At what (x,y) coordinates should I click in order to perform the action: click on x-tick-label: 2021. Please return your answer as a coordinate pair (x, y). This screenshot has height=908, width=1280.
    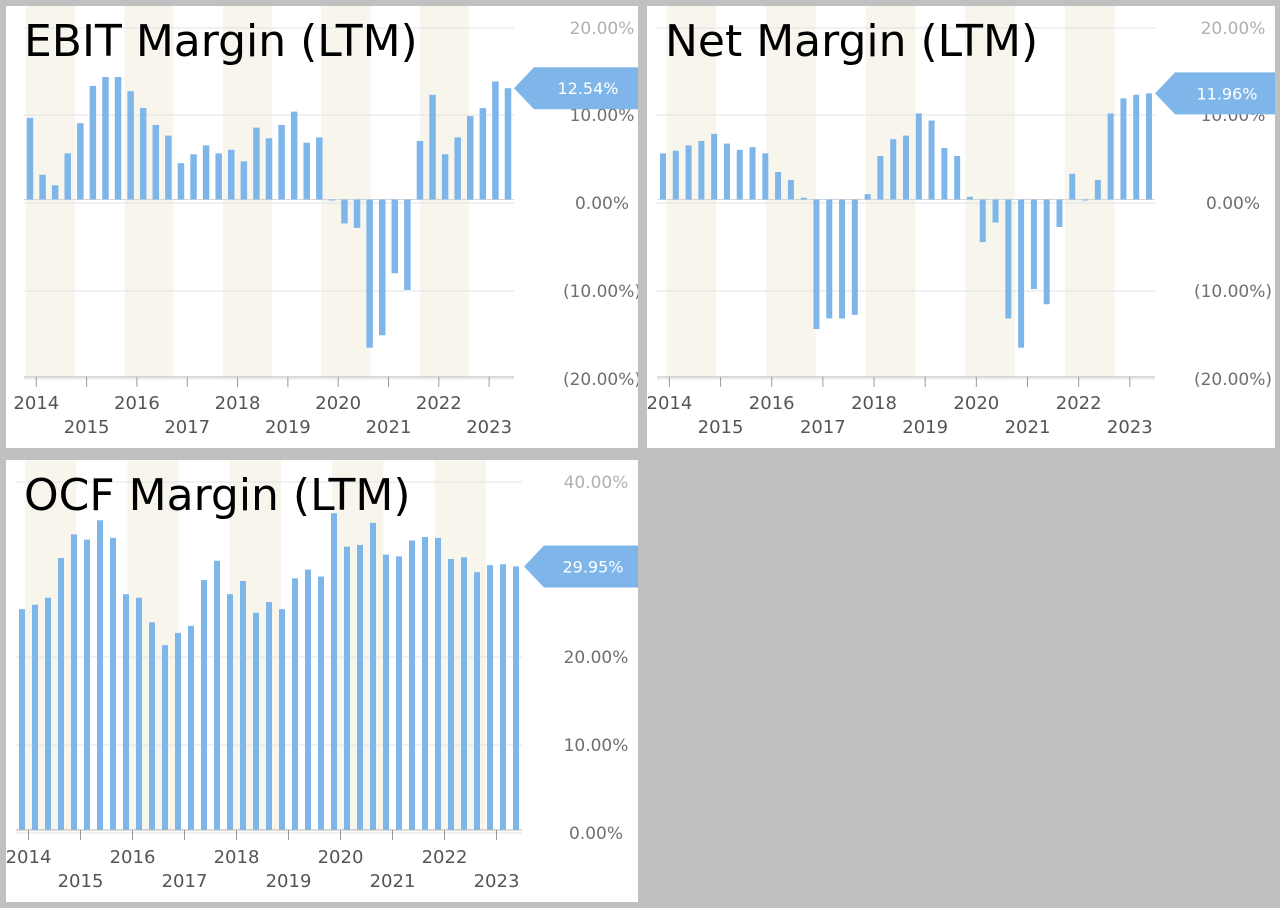
    Looking at the image, I should click on (389, 427).